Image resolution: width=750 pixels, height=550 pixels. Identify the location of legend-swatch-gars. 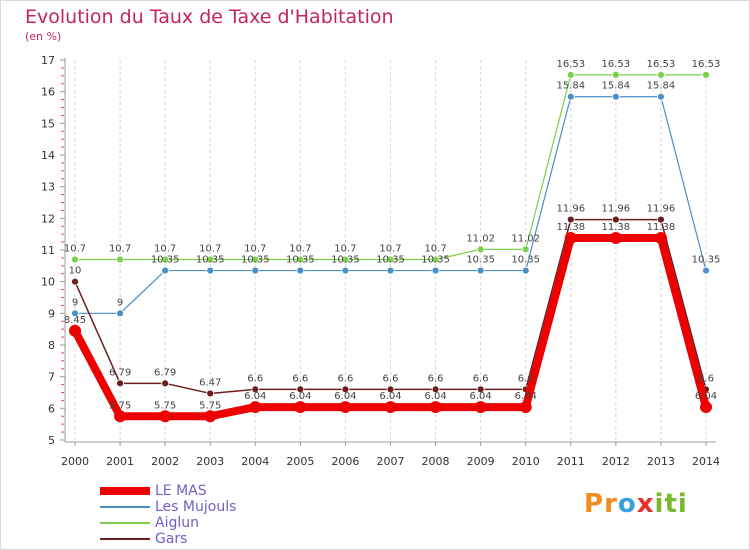
(125, 539).